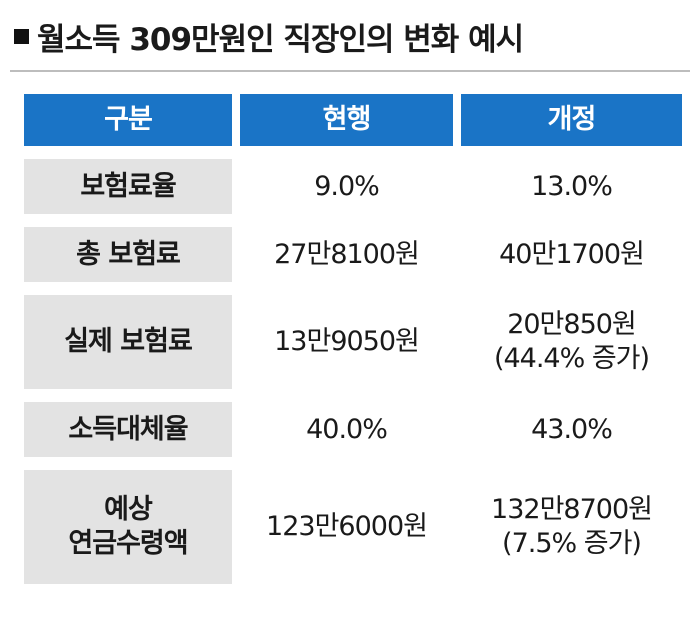 The image size is (700, 630). I want to click on header-category: 구분, so click(128, 120).